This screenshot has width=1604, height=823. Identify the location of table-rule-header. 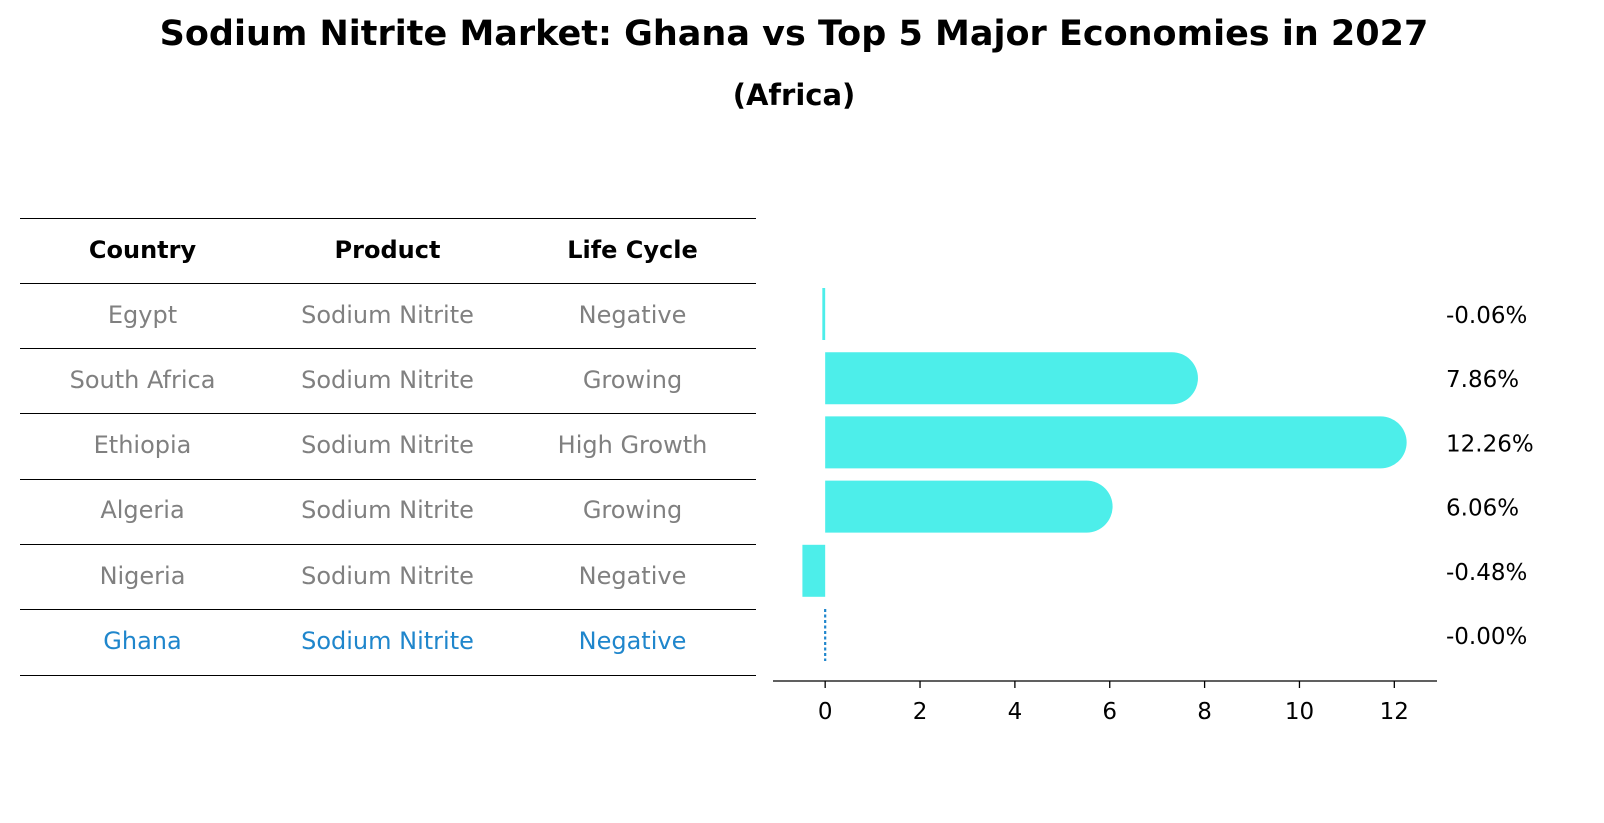
(388, 283).